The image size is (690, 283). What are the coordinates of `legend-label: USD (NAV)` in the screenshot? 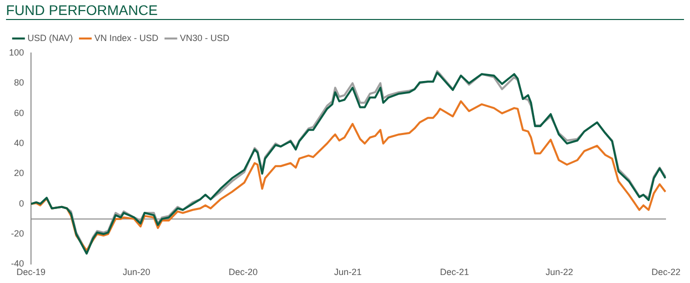 It's located at (50, 37).